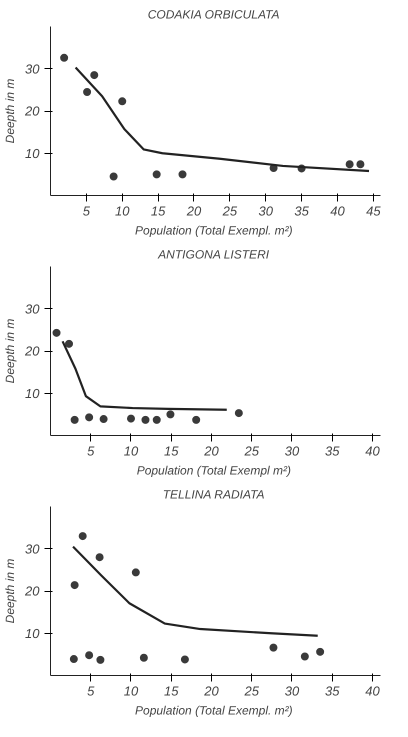  I want to click on x-tick-label: 45, so click(374, 211).